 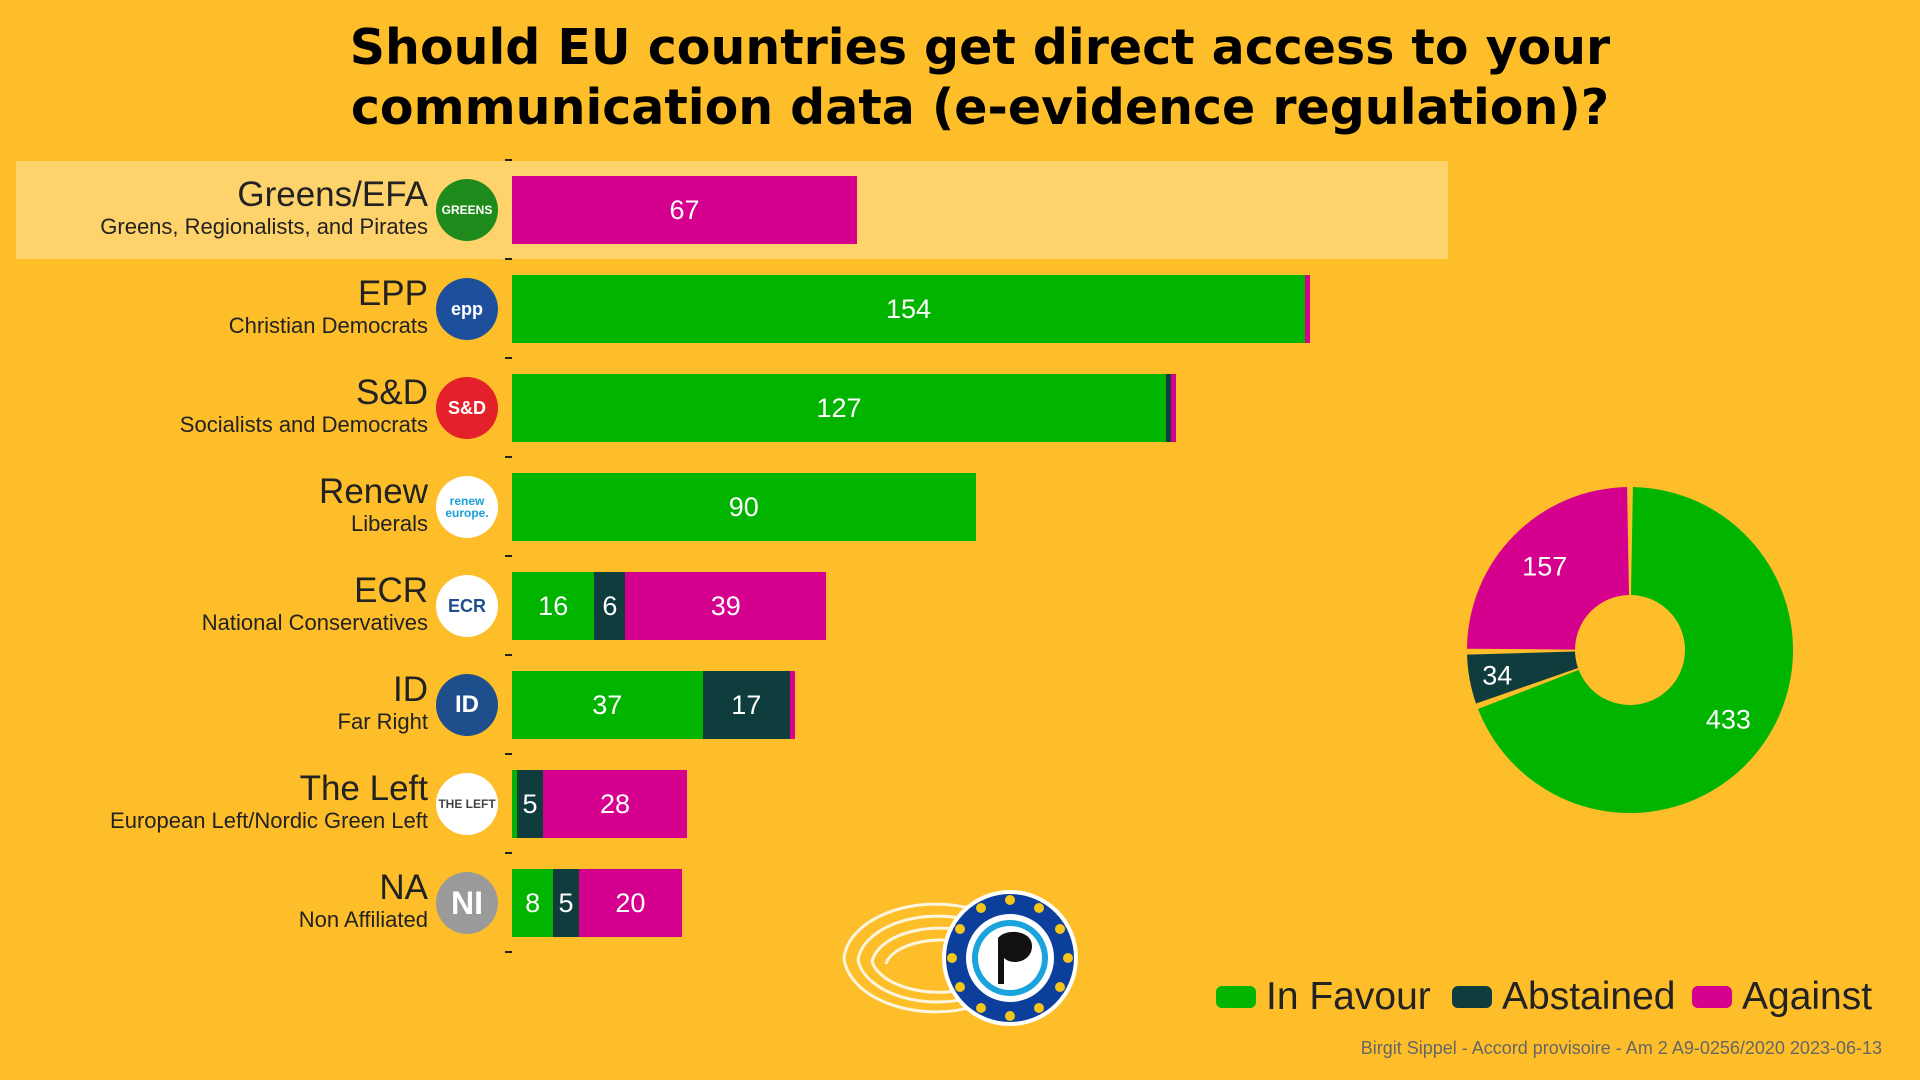 I want to click on party-subtitle: National Conservatives, so click(x=314, y=622).